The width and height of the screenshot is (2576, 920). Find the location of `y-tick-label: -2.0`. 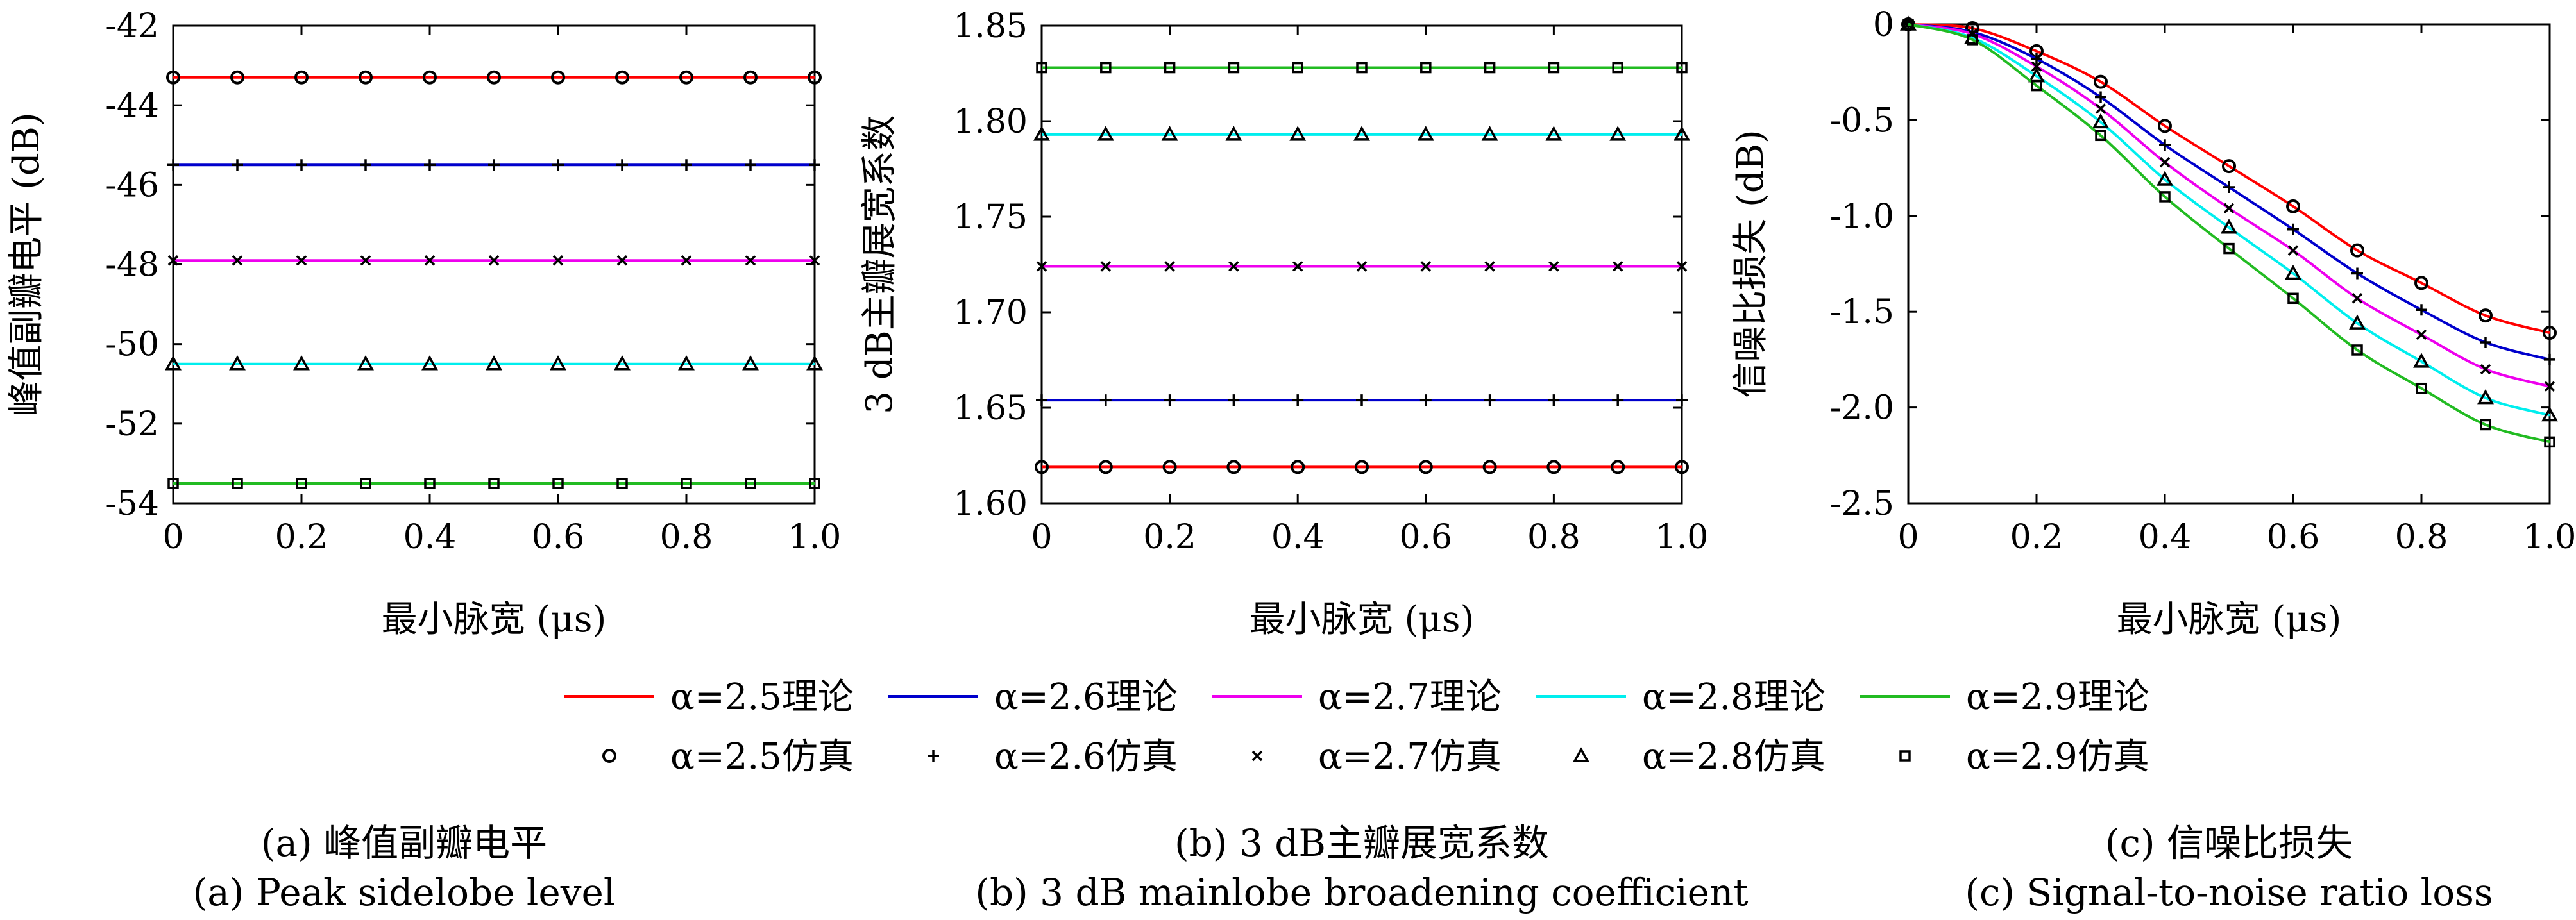

y-tick-label: -2.0 is located at coordinates (1862, 408).